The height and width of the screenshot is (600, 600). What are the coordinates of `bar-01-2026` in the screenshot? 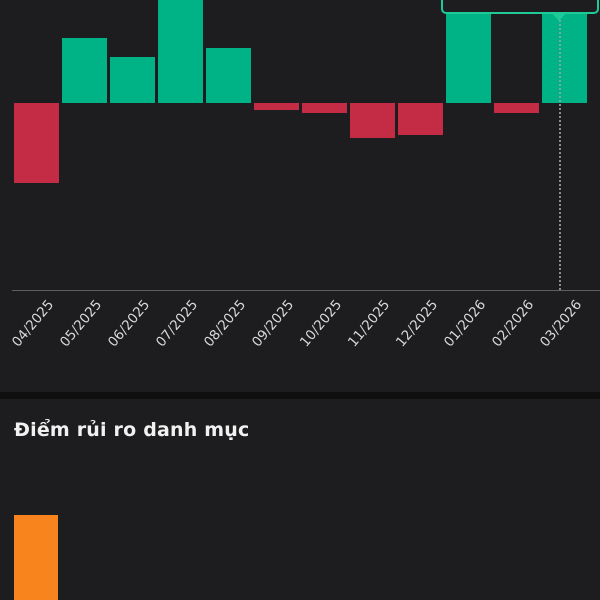 It's located at (468, 51).